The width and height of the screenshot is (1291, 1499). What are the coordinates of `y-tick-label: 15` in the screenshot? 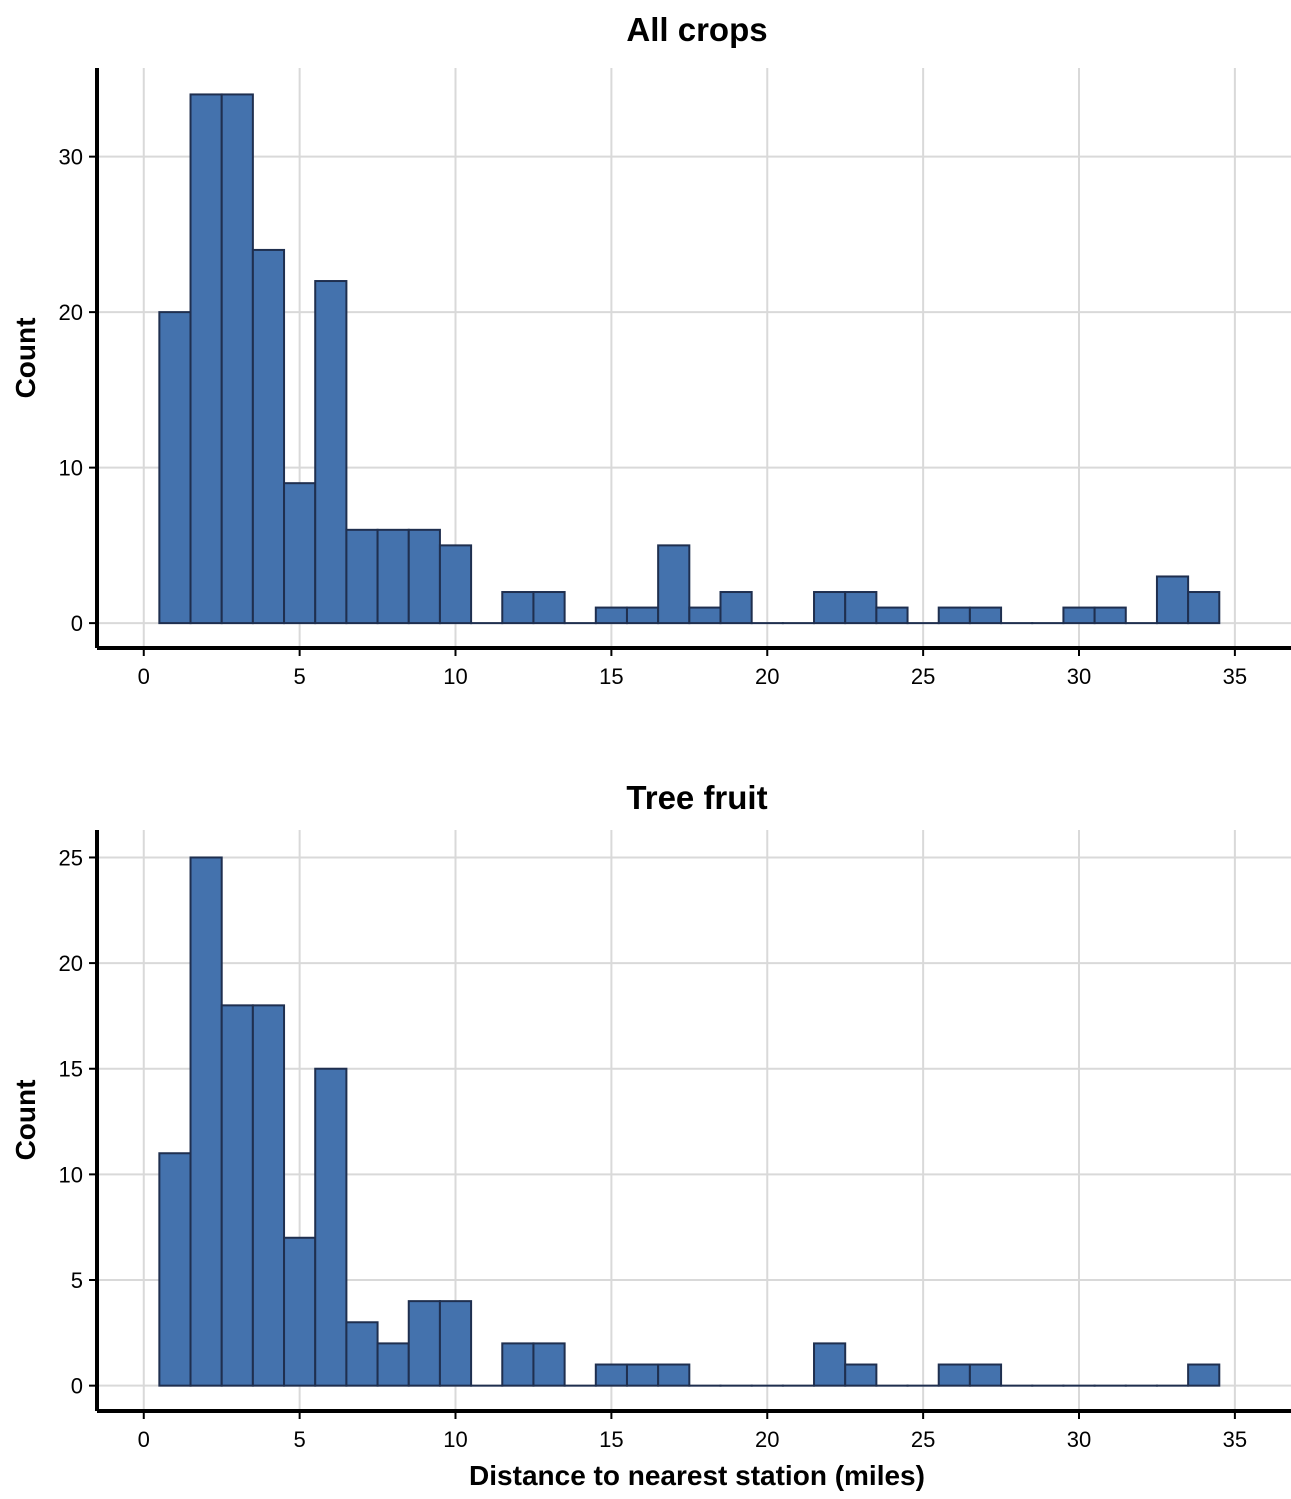 It's located at (71, 1069).